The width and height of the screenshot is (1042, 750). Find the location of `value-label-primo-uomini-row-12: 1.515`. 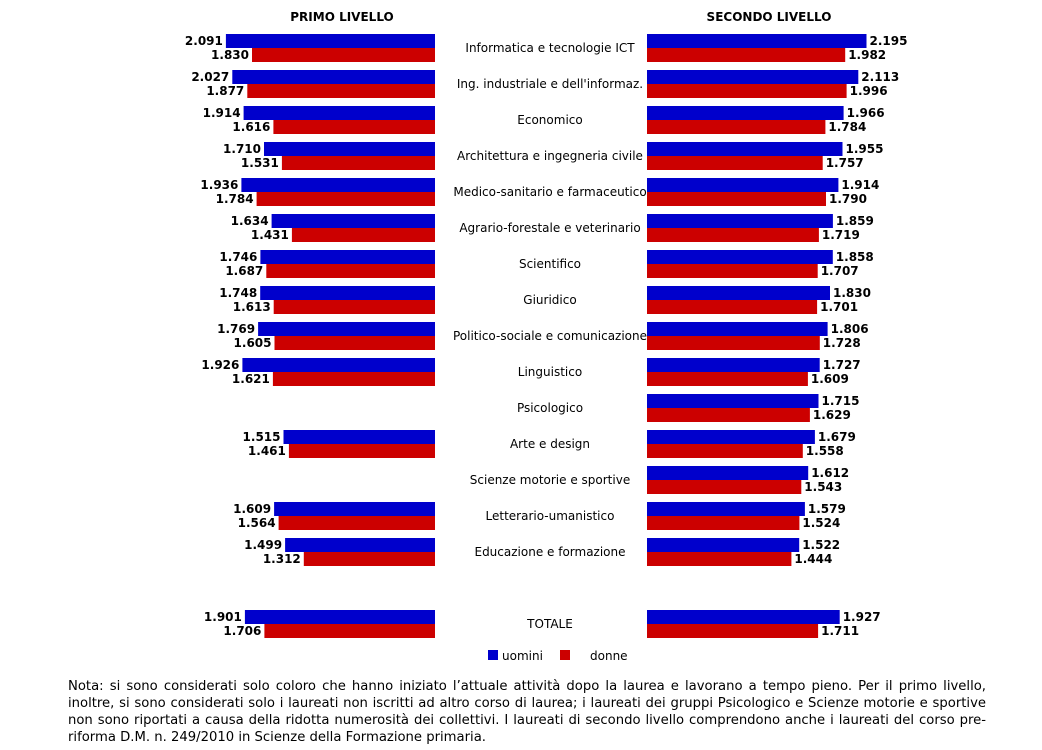

value-label-primo-uomini-row-12: 1.515 is located at coordinates (262, 437).